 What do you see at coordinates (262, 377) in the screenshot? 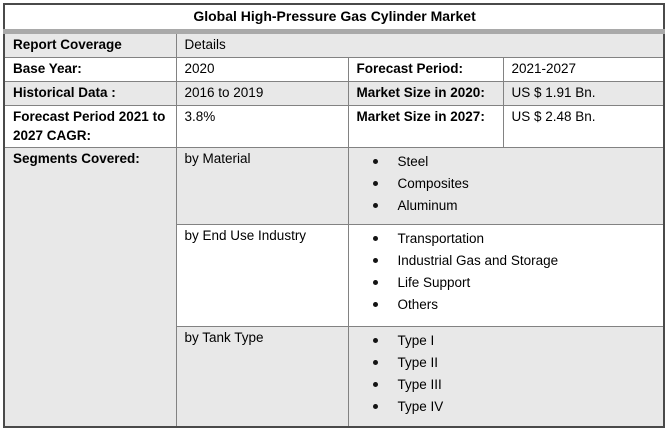
I see `segment-group-tanktype-label: by Tank Type` at bounding box center [262, 377].